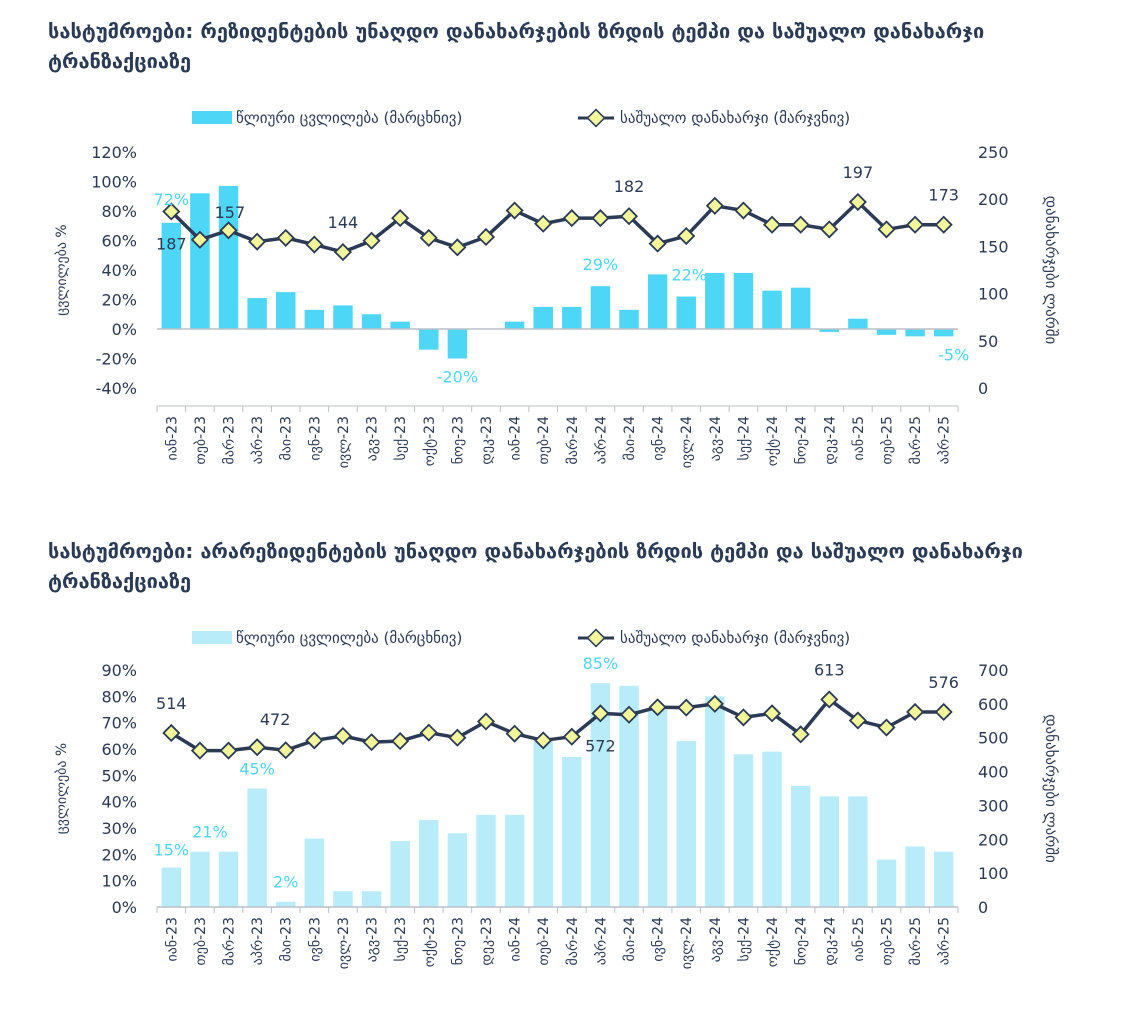 This screenshot has width=1124, height=1031. What do you see at coordinates (983, 388) in the screenshot?
I see `y2-tick-label: 0` at bounding box center [983, 388].